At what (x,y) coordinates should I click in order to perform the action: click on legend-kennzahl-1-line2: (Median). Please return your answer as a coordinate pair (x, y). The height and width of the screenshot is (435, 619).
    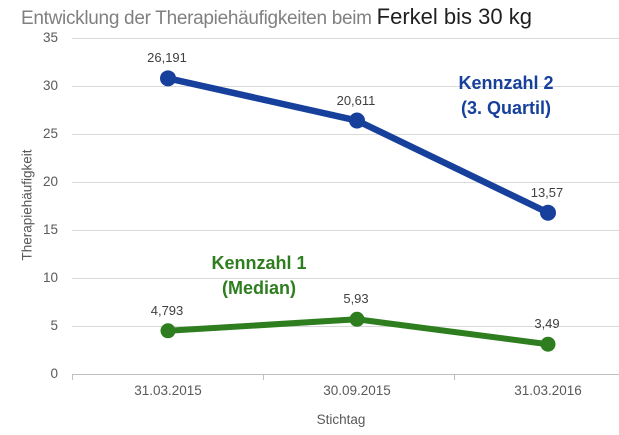
    Looking at the image, I should click on (259, 288).